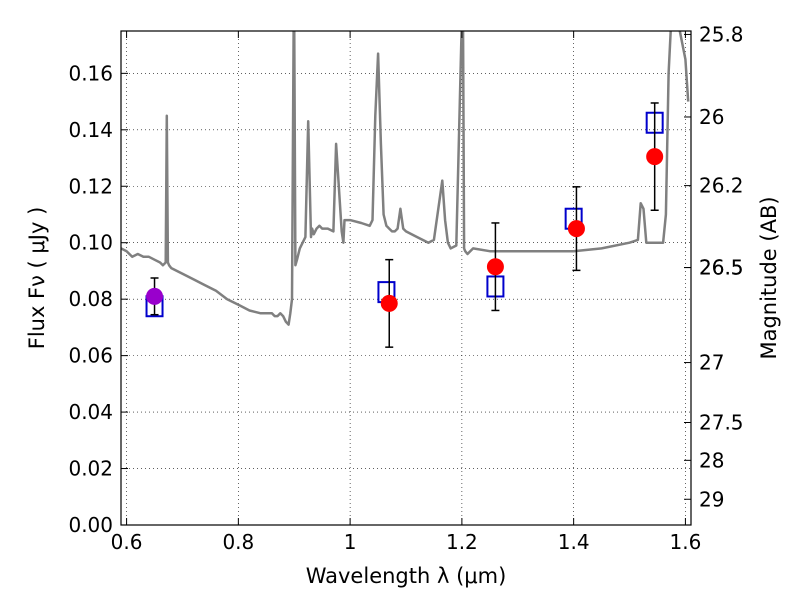 The image size is (800, 600). I want to click on y-tick-label: 0.00, so click(90, 525).